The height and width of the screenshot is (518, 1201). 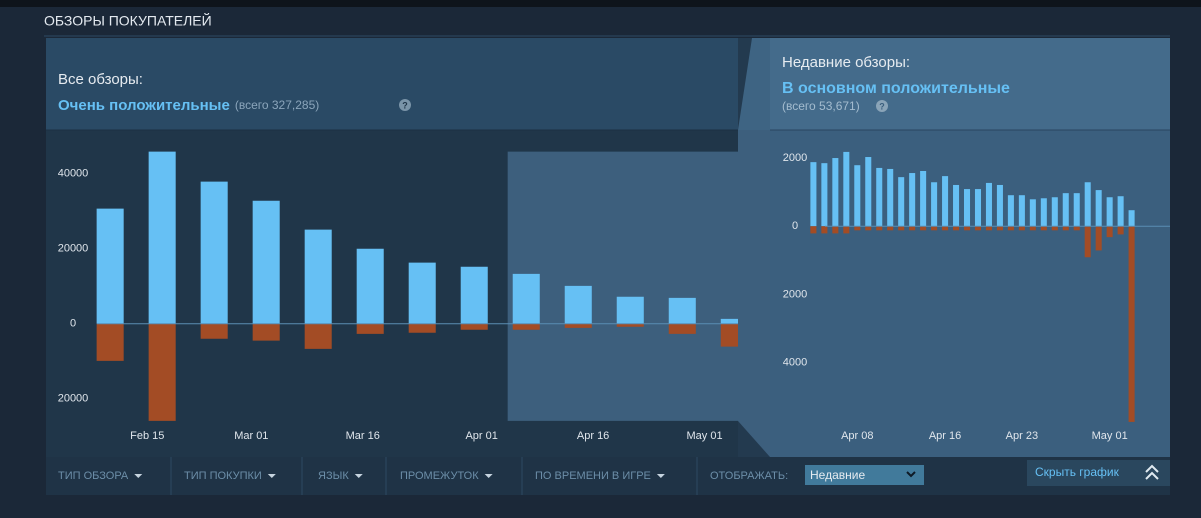 I want to click on x-tick-label: Apr 08, so click(x=857, y=436).